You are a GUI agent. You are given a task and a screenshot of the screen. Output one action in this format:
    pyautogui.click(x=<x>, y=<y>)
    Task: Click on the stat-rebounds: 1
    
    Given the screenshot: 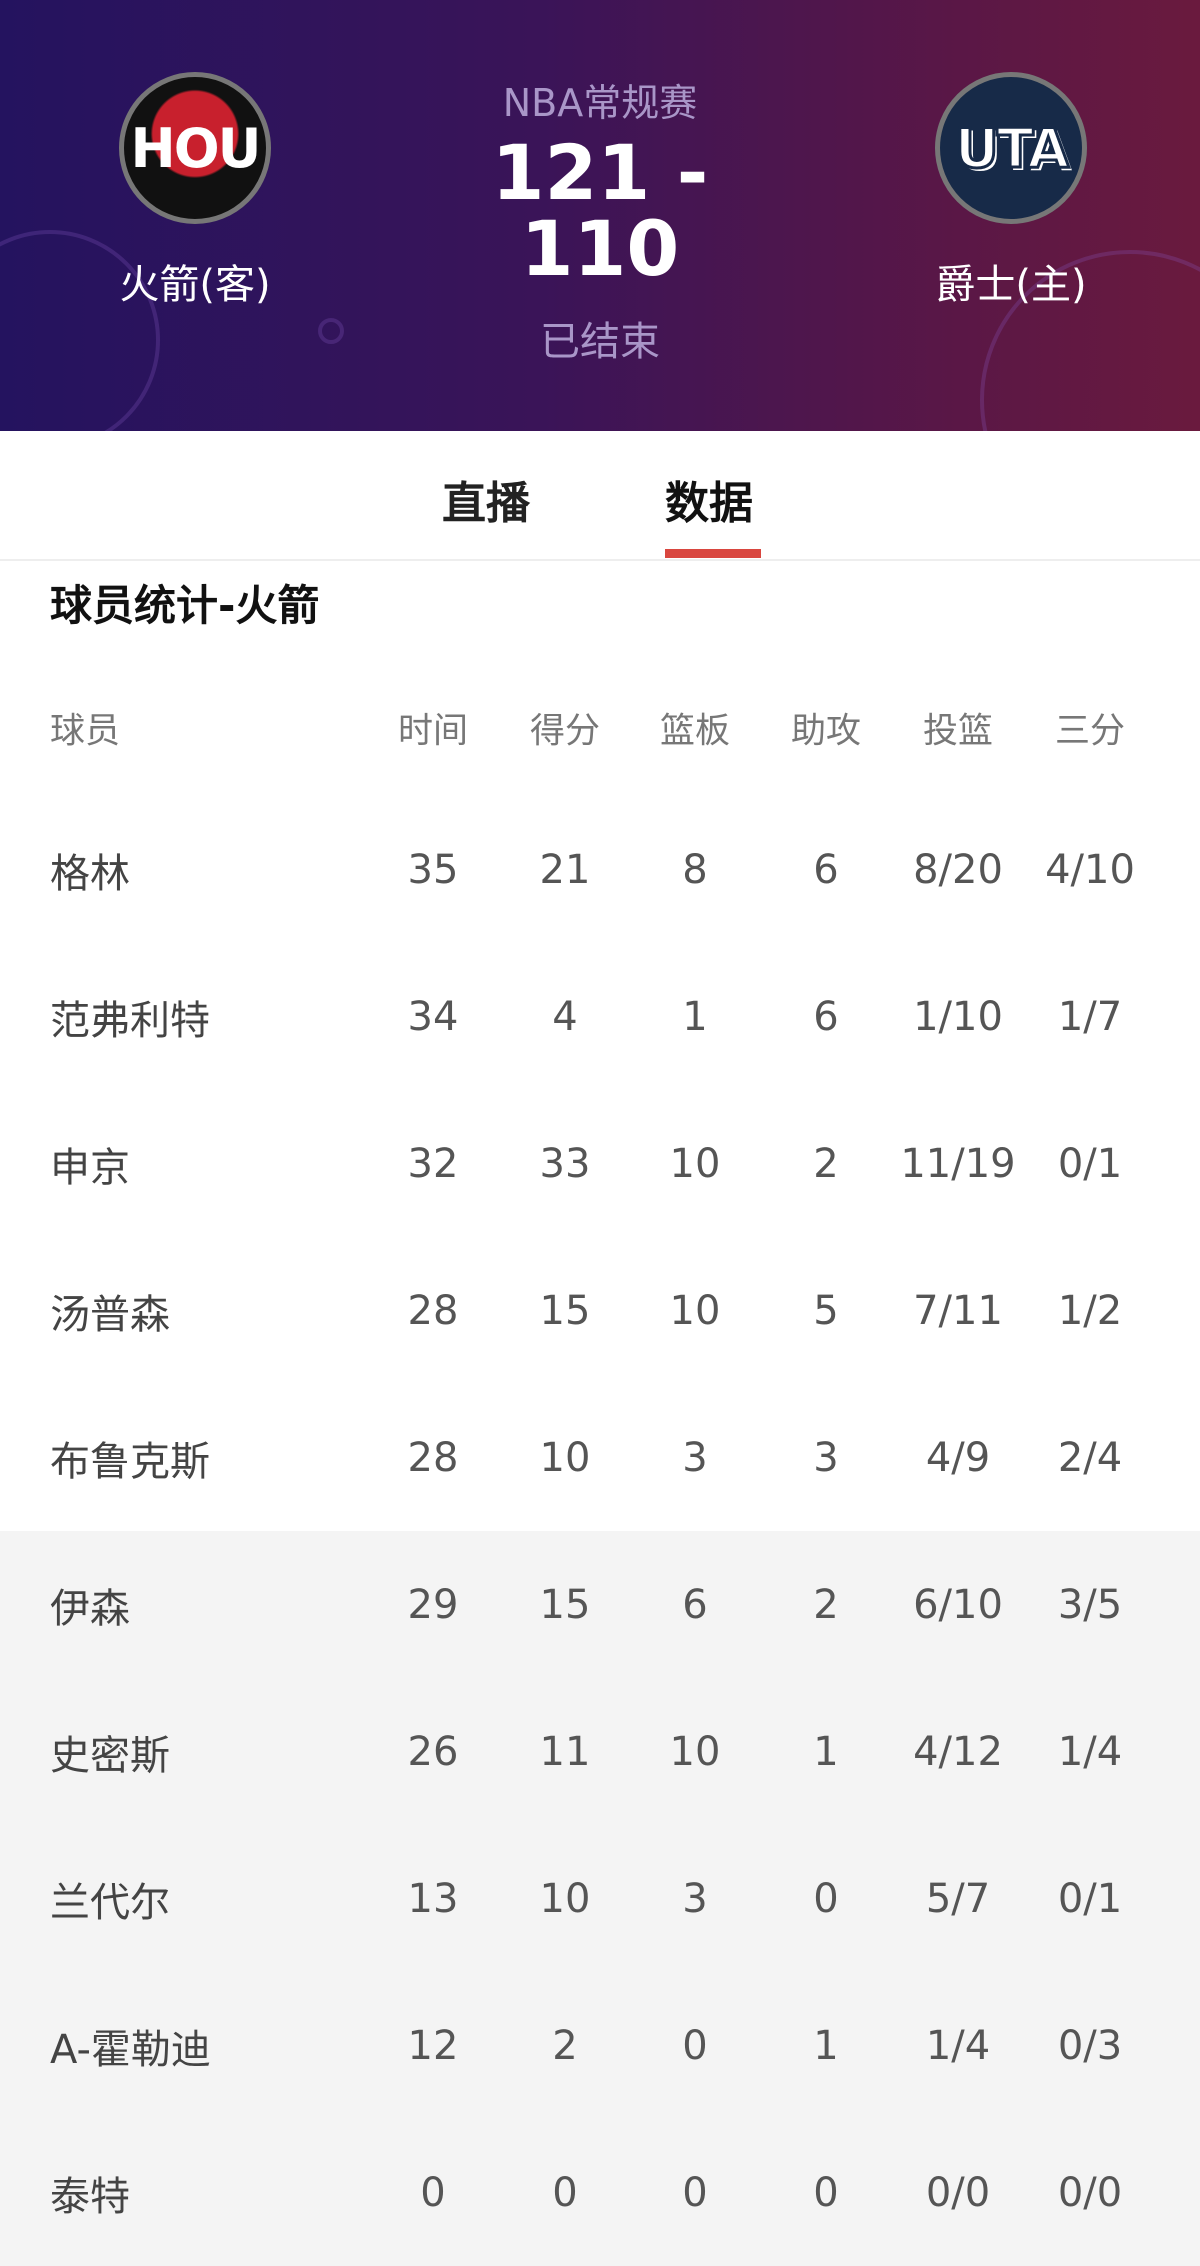 What is the action you would take?
    pyautogui.click(x=695, y=1016)
    